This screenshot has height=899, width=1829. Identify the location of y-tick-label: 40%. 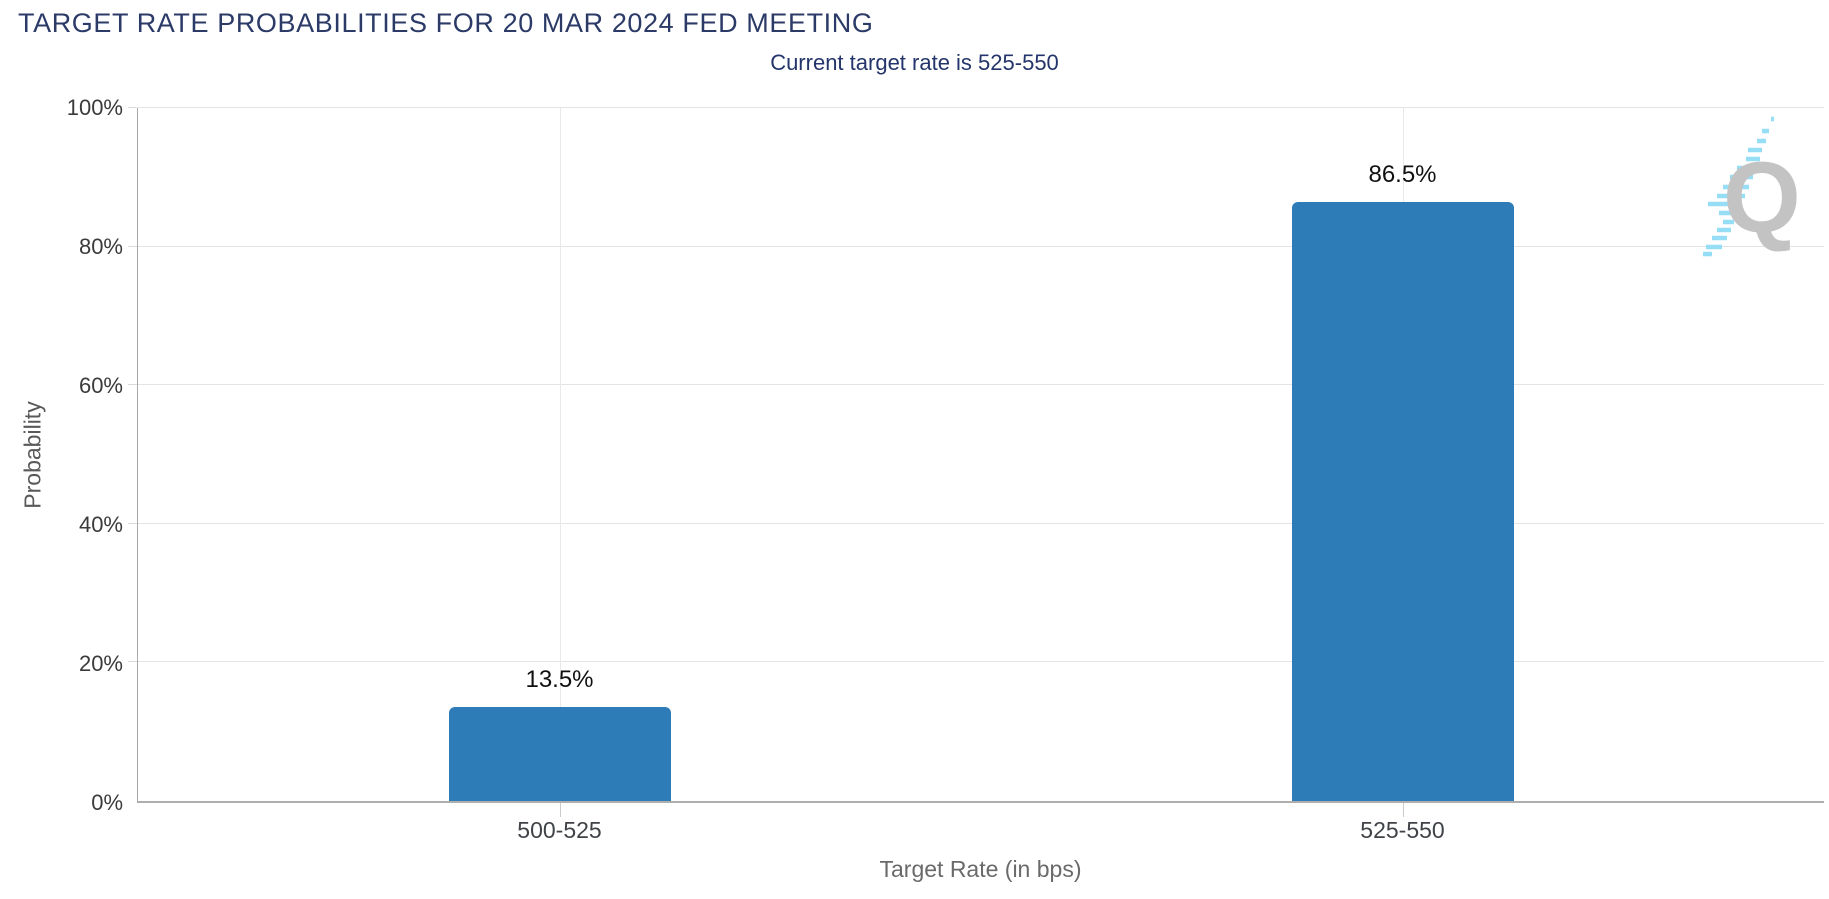
(100, 524).